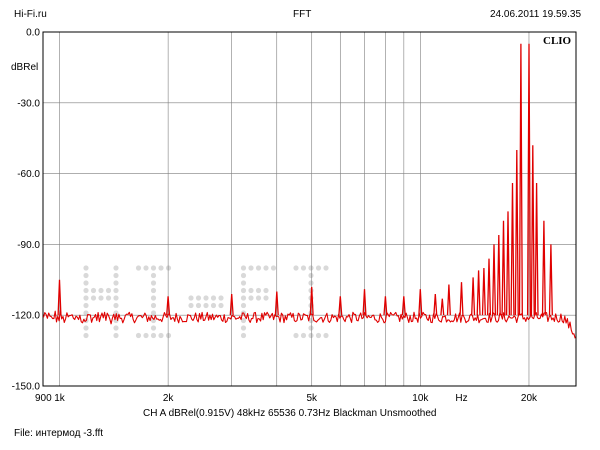 This screenshot has width=600, height=450. Describe the element at coordinates (169, 398) in the screenshot. I see `x-tick-label: 2k` at that location.